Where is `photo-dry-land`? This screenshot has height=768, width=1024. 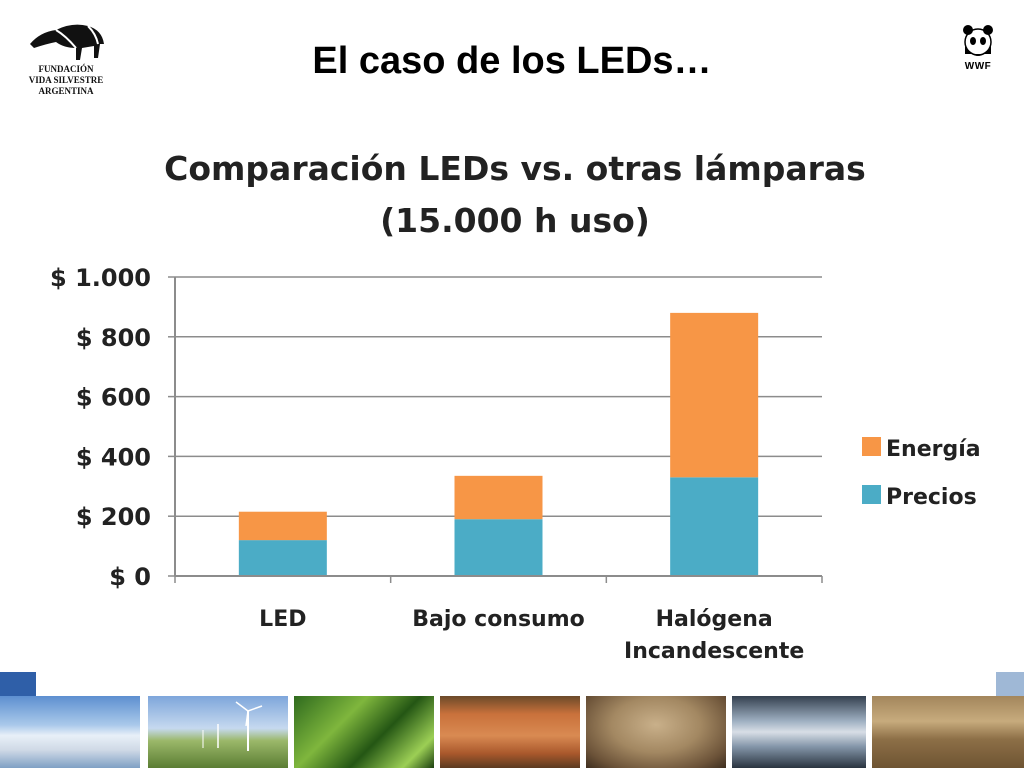
photo-dry-land is located at coordinates (948, 732).